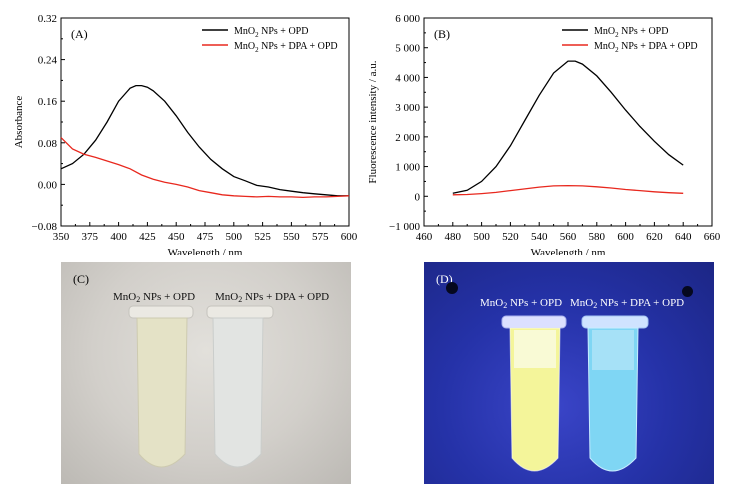 Image resolution: width=734 pixels, height=495 pixels. What do you see at coordinates (407, 19) in the screenshot?
I see `y-tick-label: 6 000` at bounding box center [407, 19].